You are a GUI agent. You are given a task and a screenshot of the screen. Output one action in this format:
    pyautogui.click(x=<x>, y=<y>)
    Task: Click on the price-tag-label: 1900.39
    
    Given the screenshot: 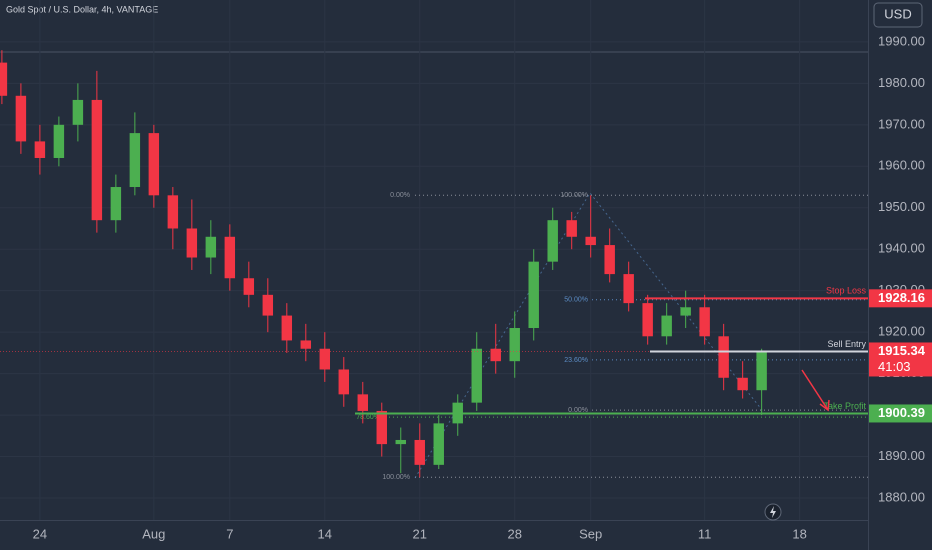 What is the action you would take?
    pyautogui.click(x=901, y=412)
    